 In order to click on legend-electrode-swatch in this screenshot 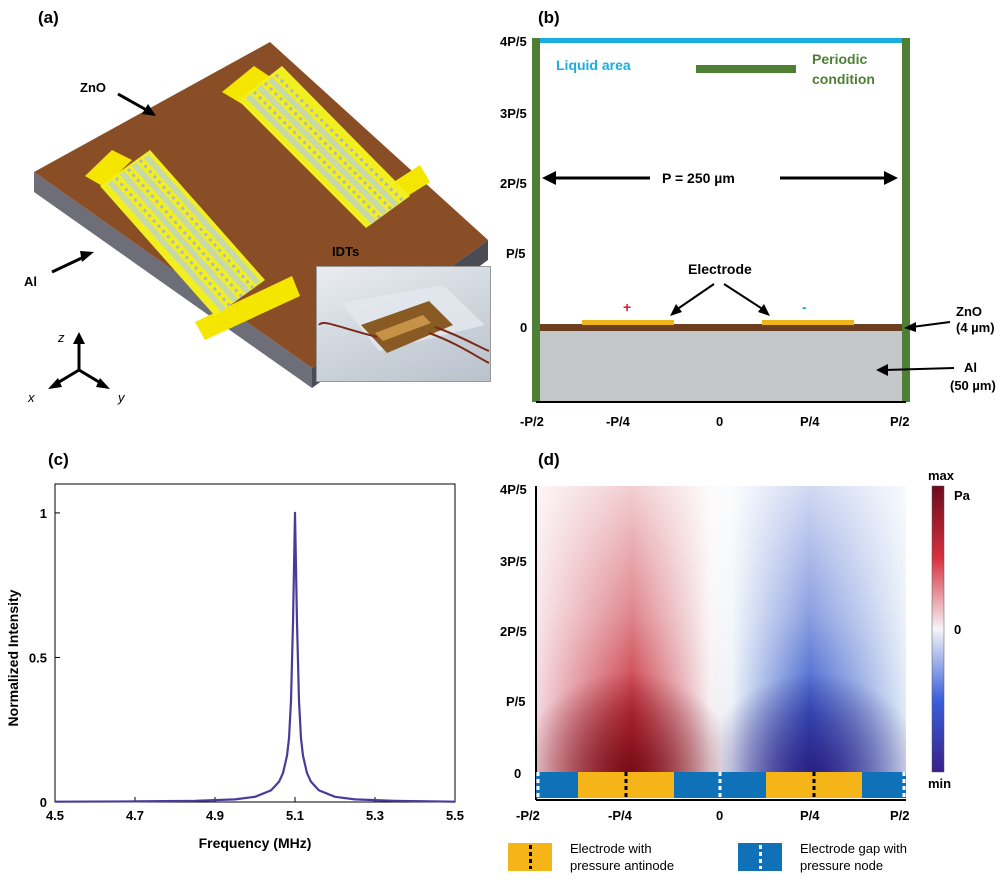, I will do `click(530, 857)`.